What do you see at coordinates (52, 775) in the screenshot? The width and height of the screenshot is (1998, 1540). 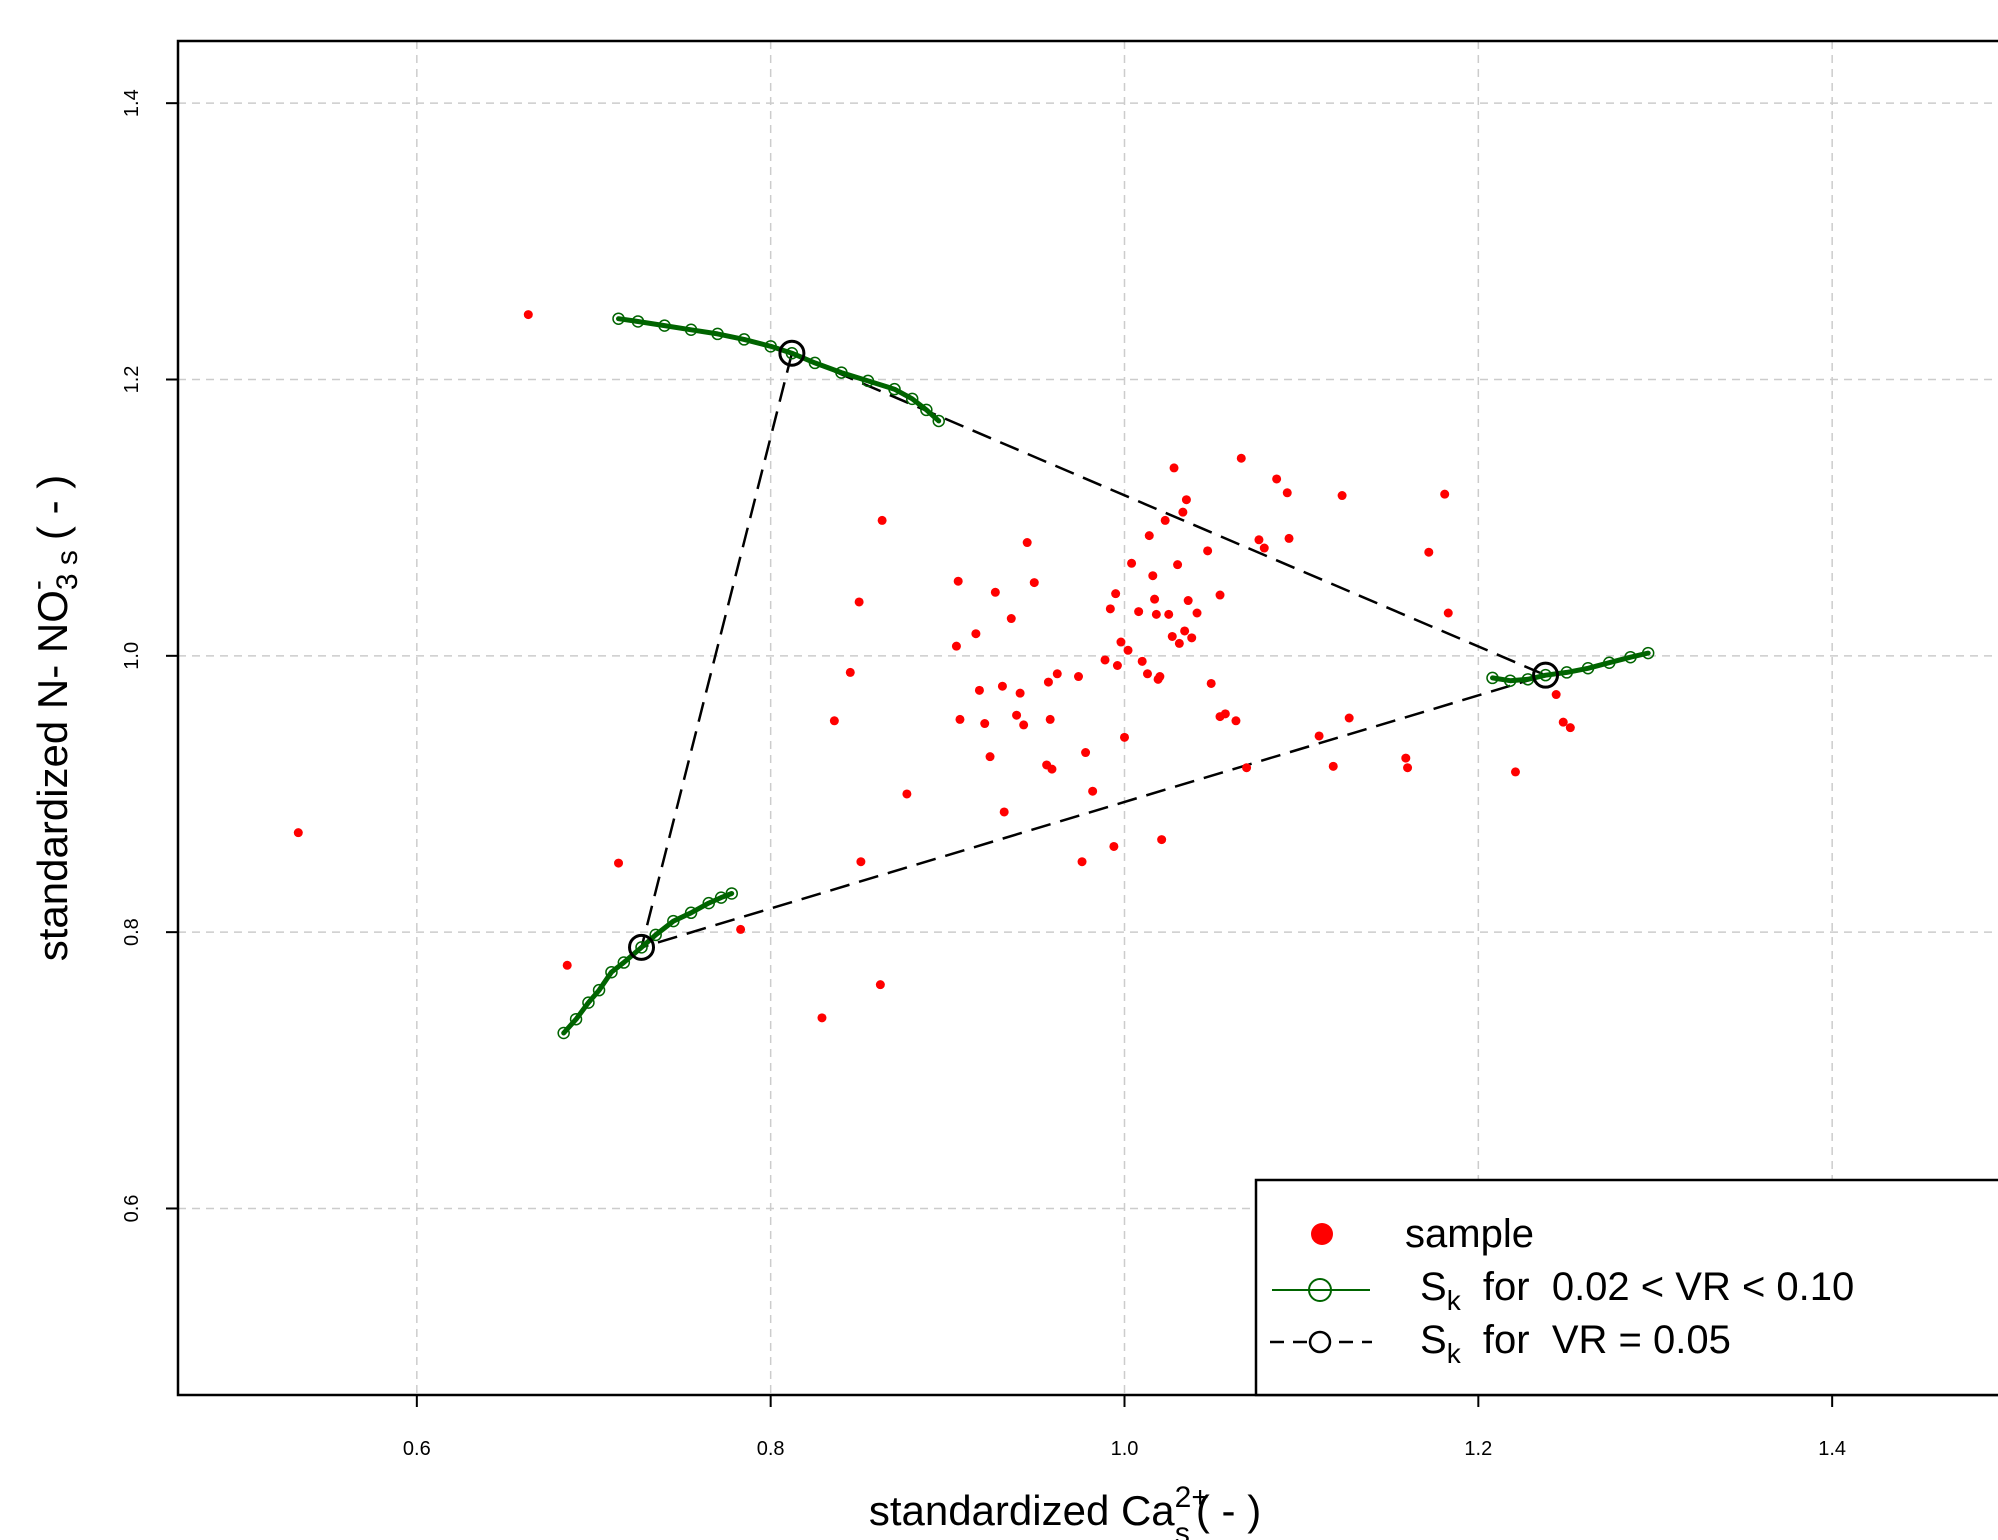 I see `y-axis-title-main: standardized N- NO` at bounding box center [52, 775].